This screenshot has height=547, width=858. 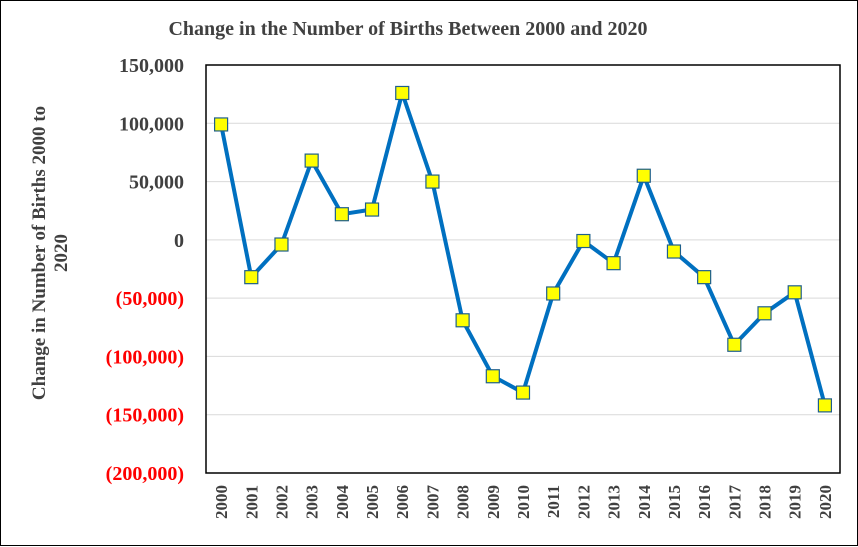 What do you see at coordinates (432, 502) in the screenshot?
I see `x-tick-label: 2007` at bounding box center [432, 502].